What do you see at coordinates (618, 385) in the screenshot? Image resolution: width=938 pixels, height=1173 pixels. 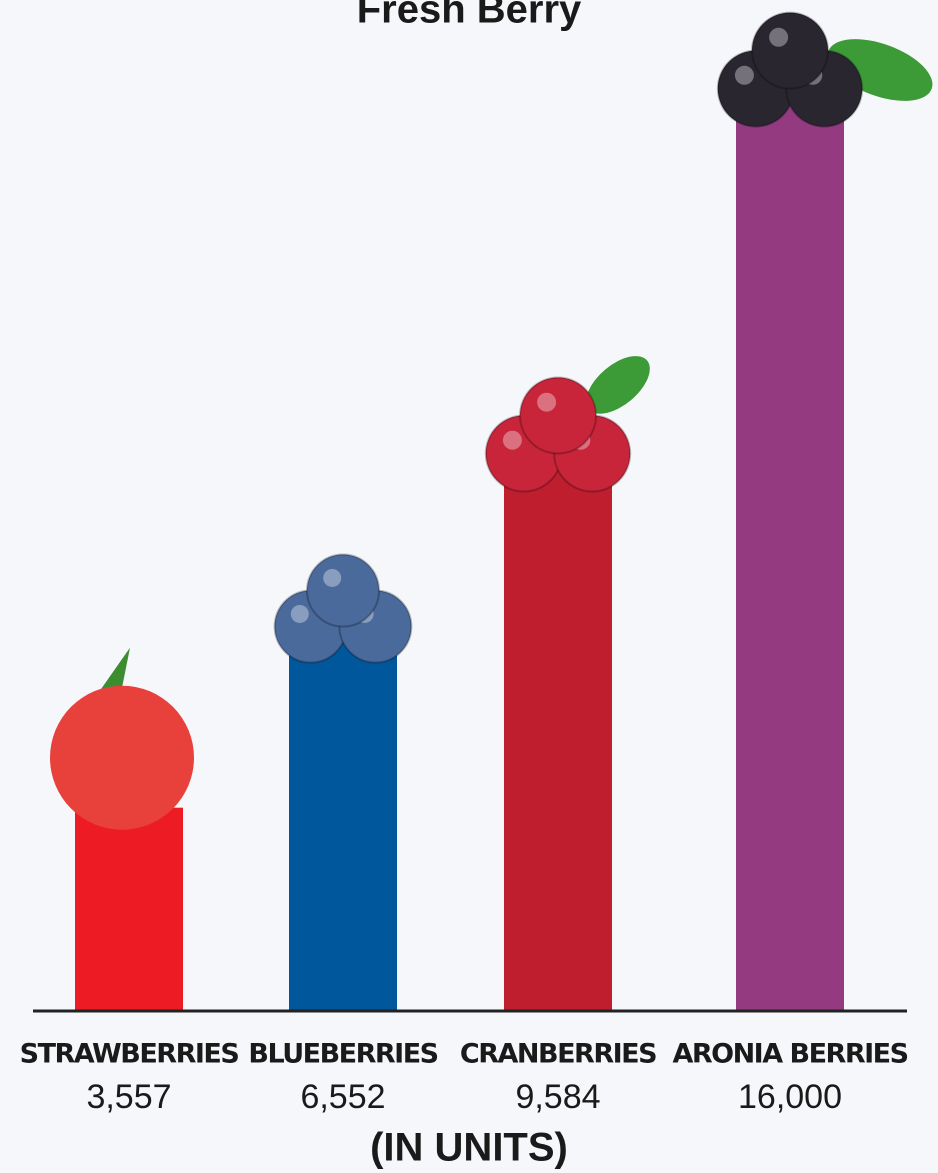 I see `leaf-decoration` at bounding box center [618, 385].